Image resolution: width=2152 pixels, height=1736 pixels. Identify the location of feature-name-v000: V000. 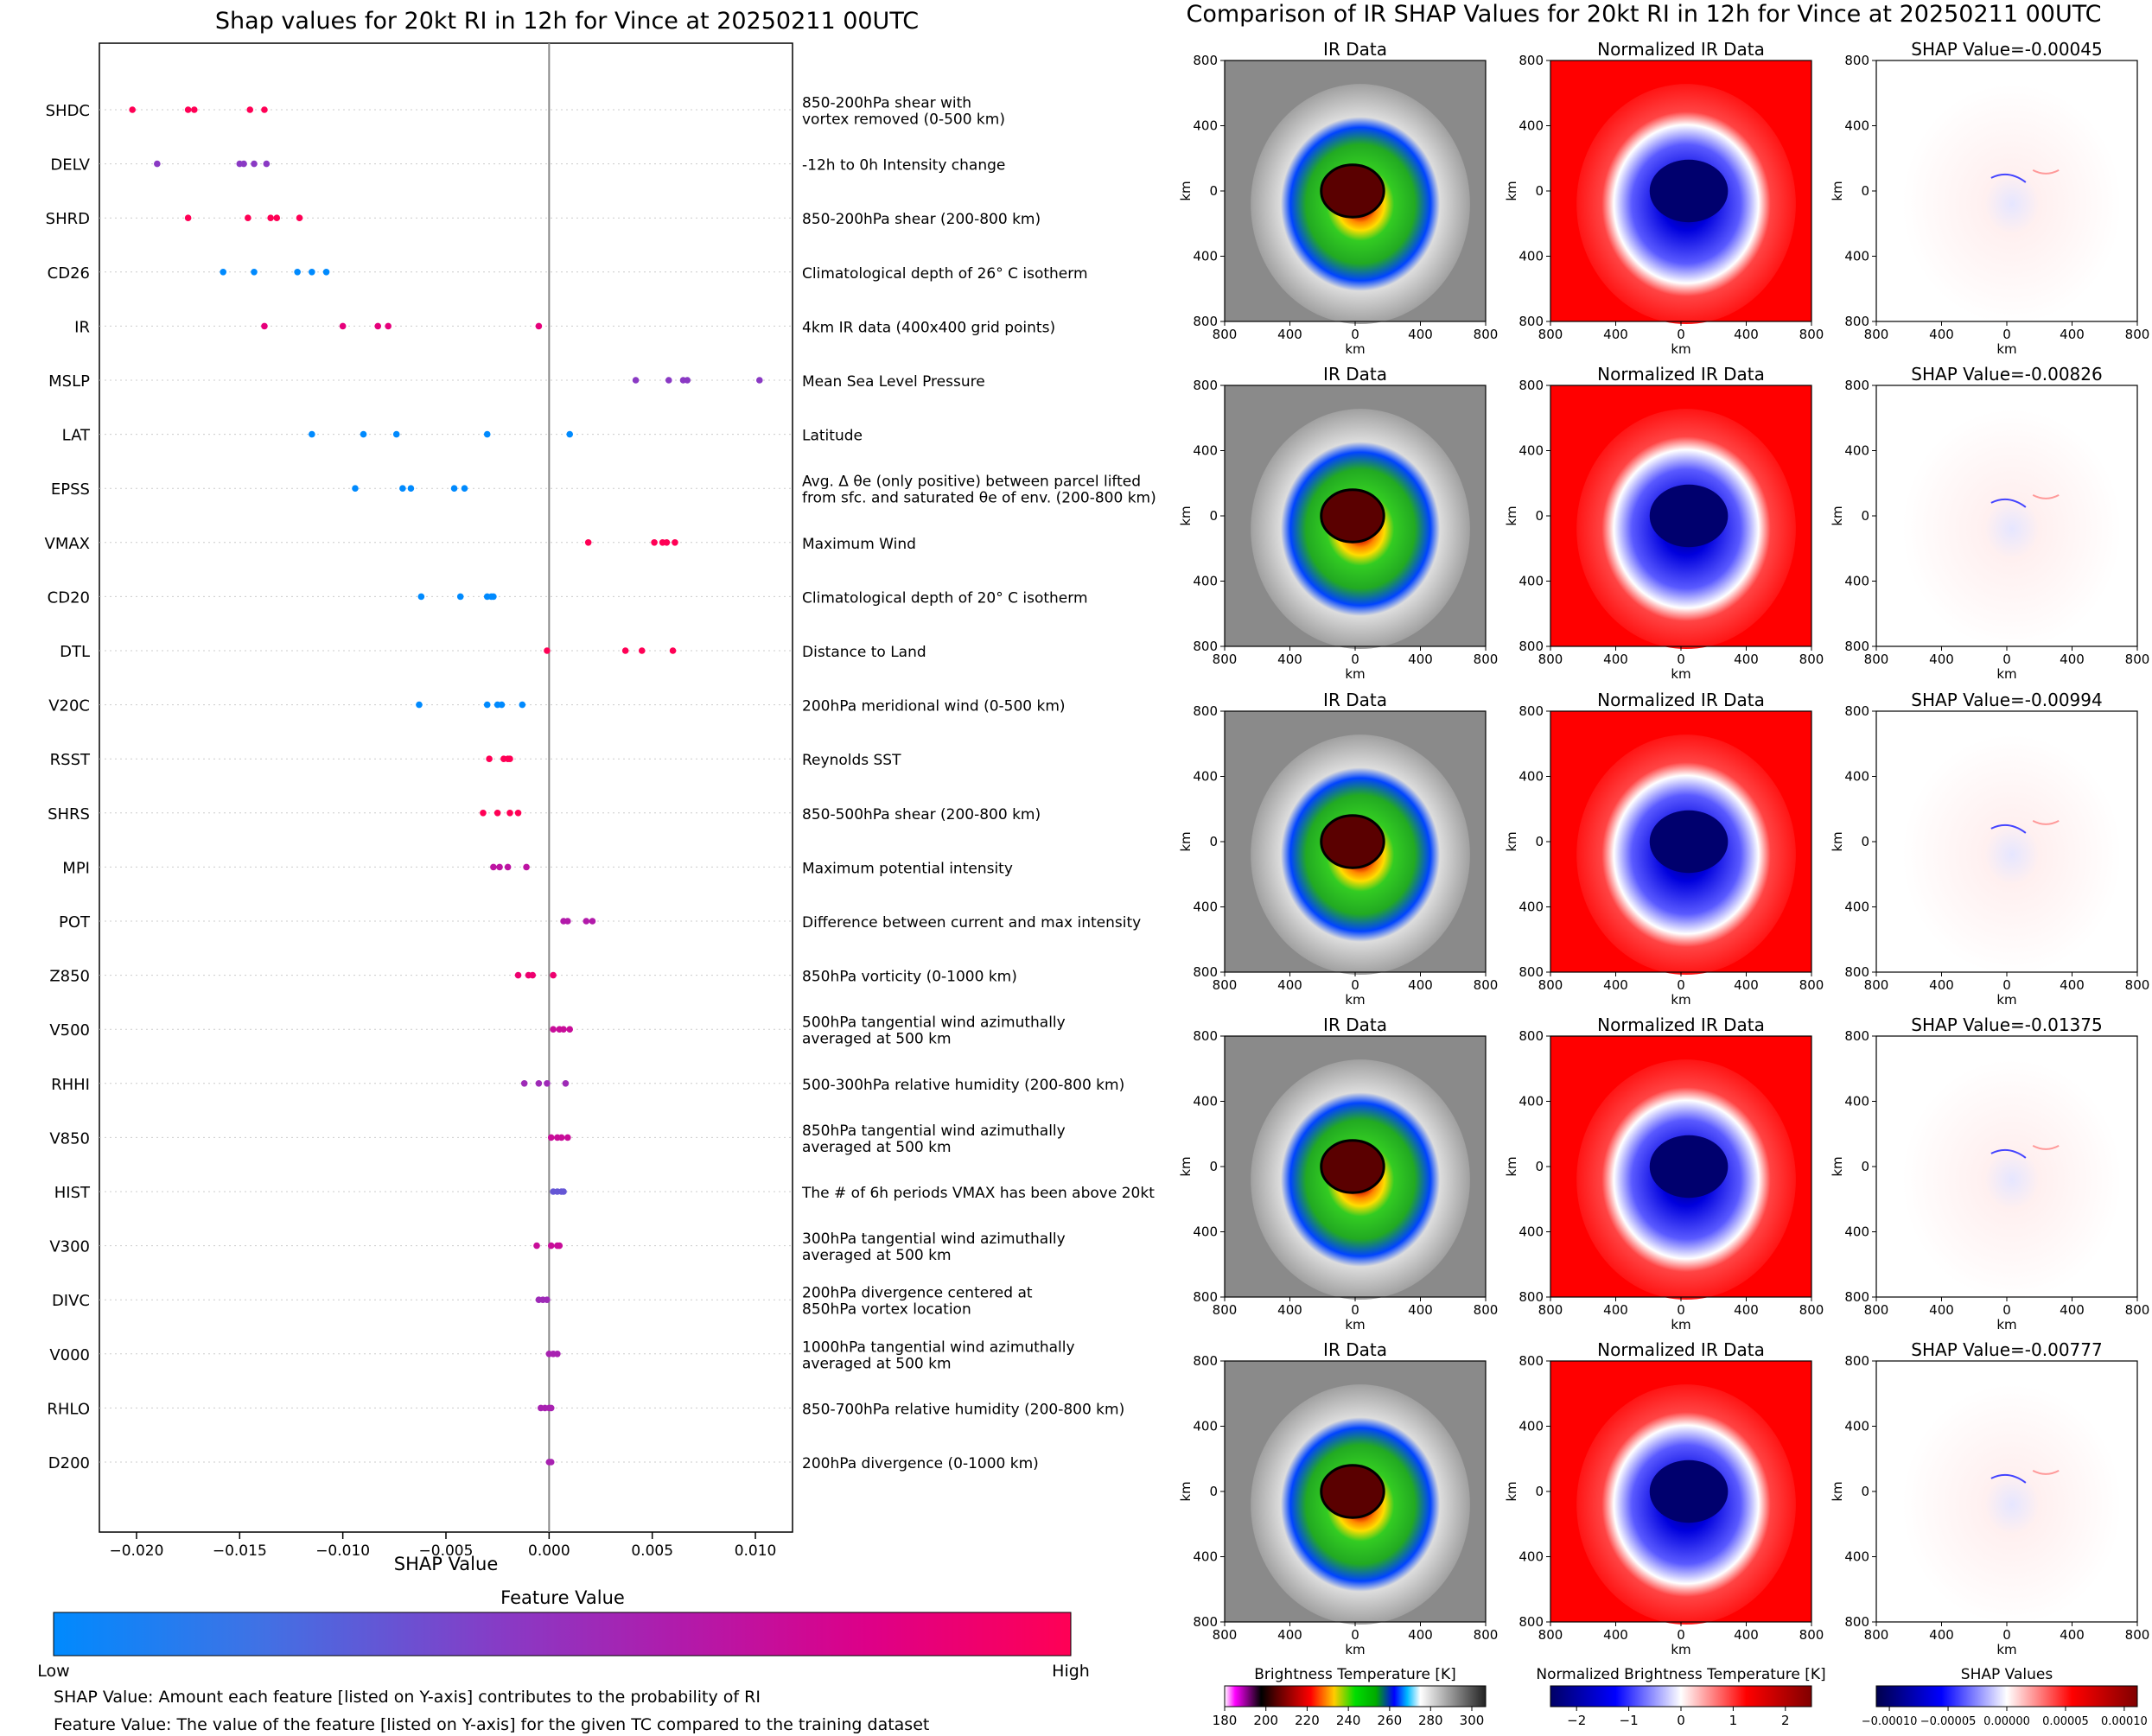
(69, 1355).